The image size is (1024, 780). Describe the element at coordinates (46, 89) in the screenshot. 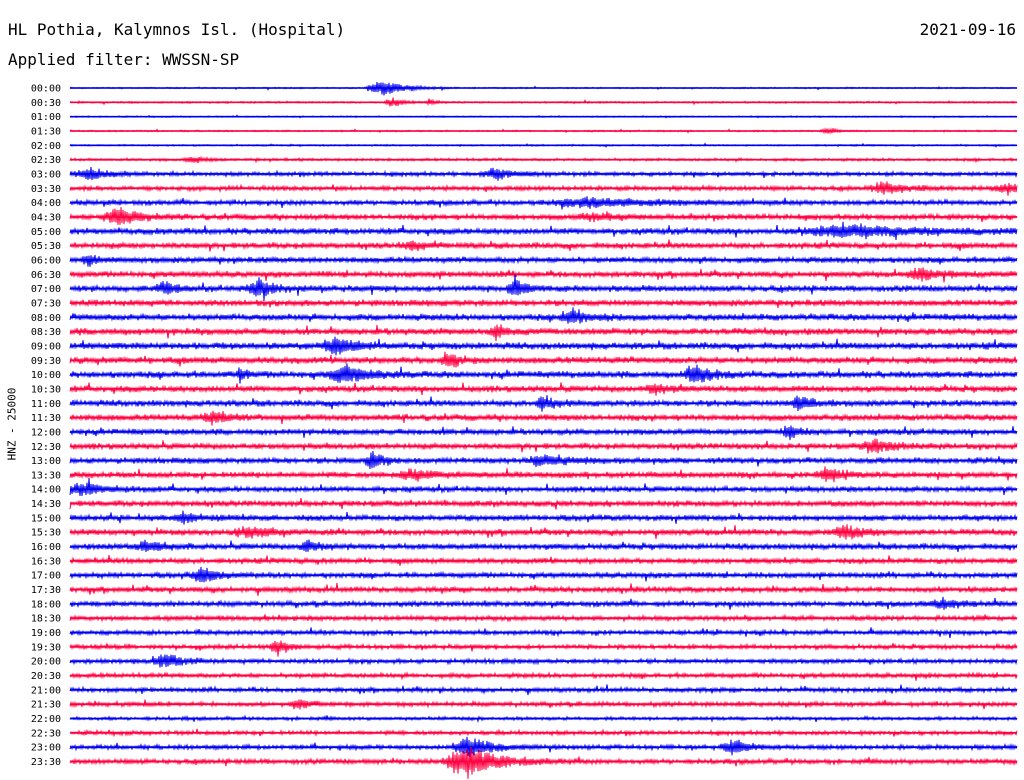

I see `row-label: 00:00` at that location.